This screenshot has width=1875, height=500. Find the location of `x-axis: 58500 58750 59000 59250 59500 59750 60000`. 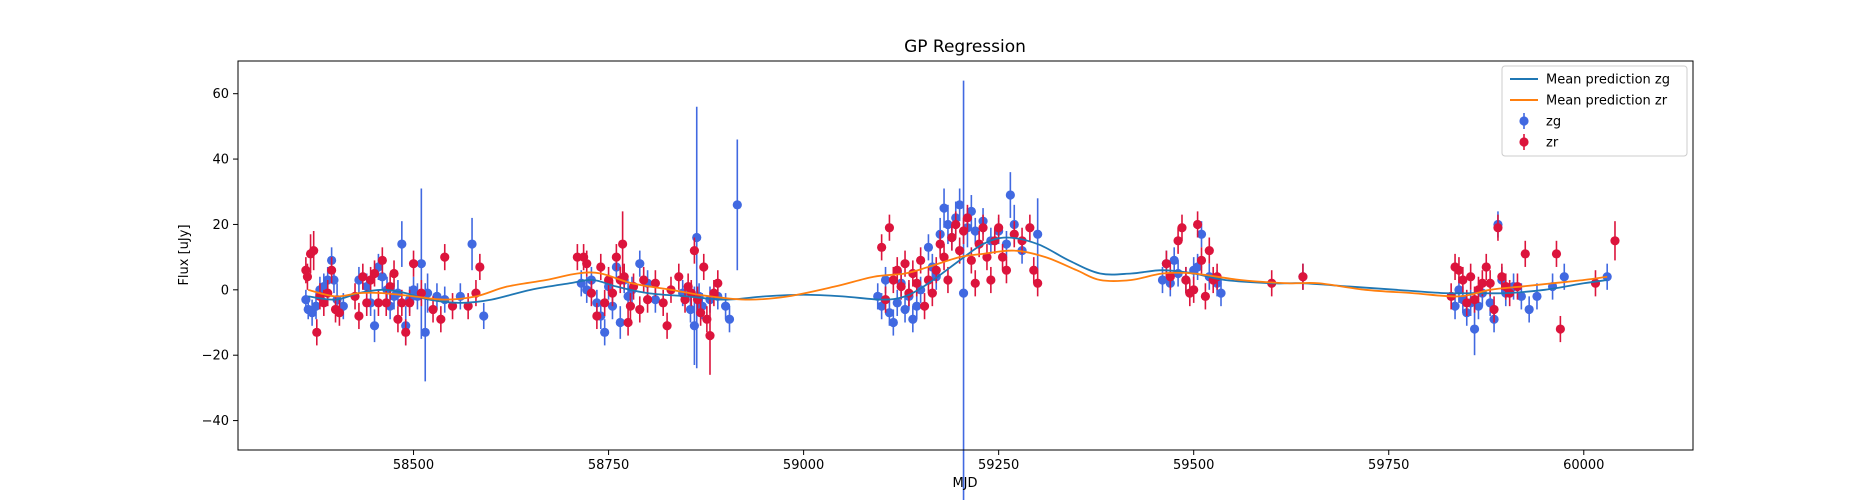

x-axis: 58500 58750 59000 59250 59500 59750 60000 is located at coordinates (998, 461).